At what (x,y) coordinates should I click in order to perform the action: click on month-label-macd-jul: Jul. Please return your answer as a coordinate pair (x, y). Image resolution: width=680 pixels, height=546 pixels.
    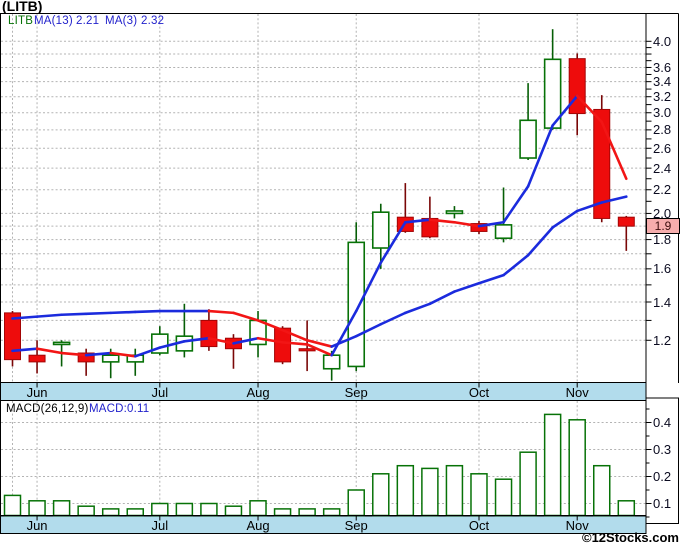
    Looking at the image, I should click on (160, 525).